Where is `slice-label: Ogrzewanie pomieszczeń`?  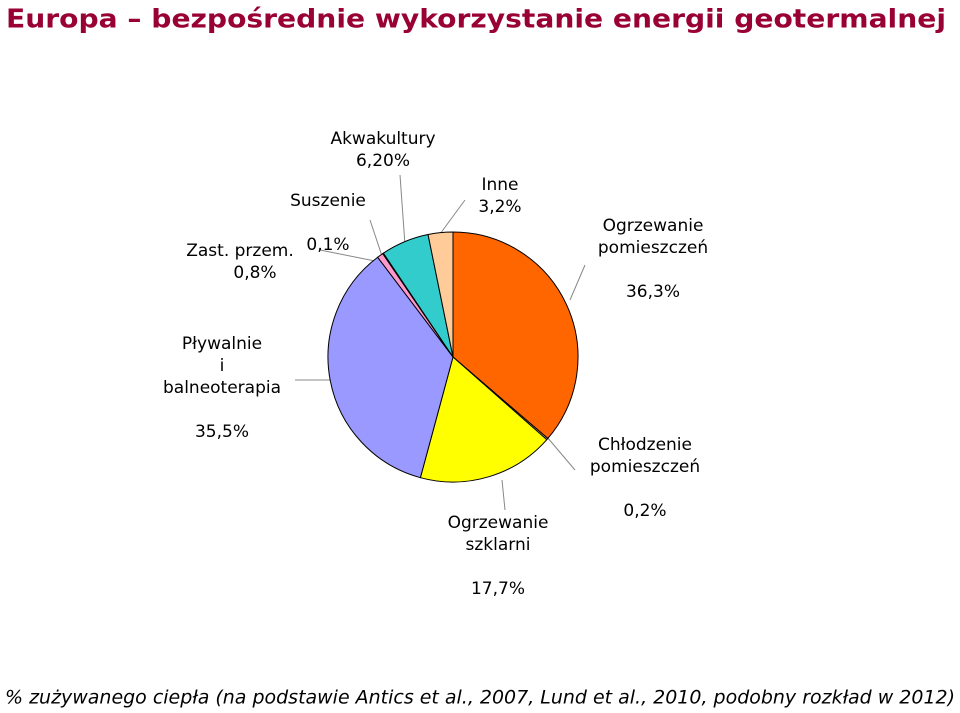
slice-label: Ogrzewanie pomieszczeń is located at coordinates (653, 237).